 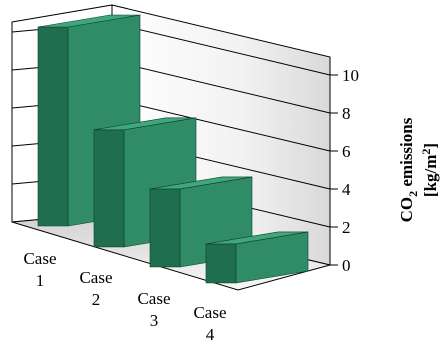 I want to click on category-label-2-number: 2, so click(x=96, y=299).